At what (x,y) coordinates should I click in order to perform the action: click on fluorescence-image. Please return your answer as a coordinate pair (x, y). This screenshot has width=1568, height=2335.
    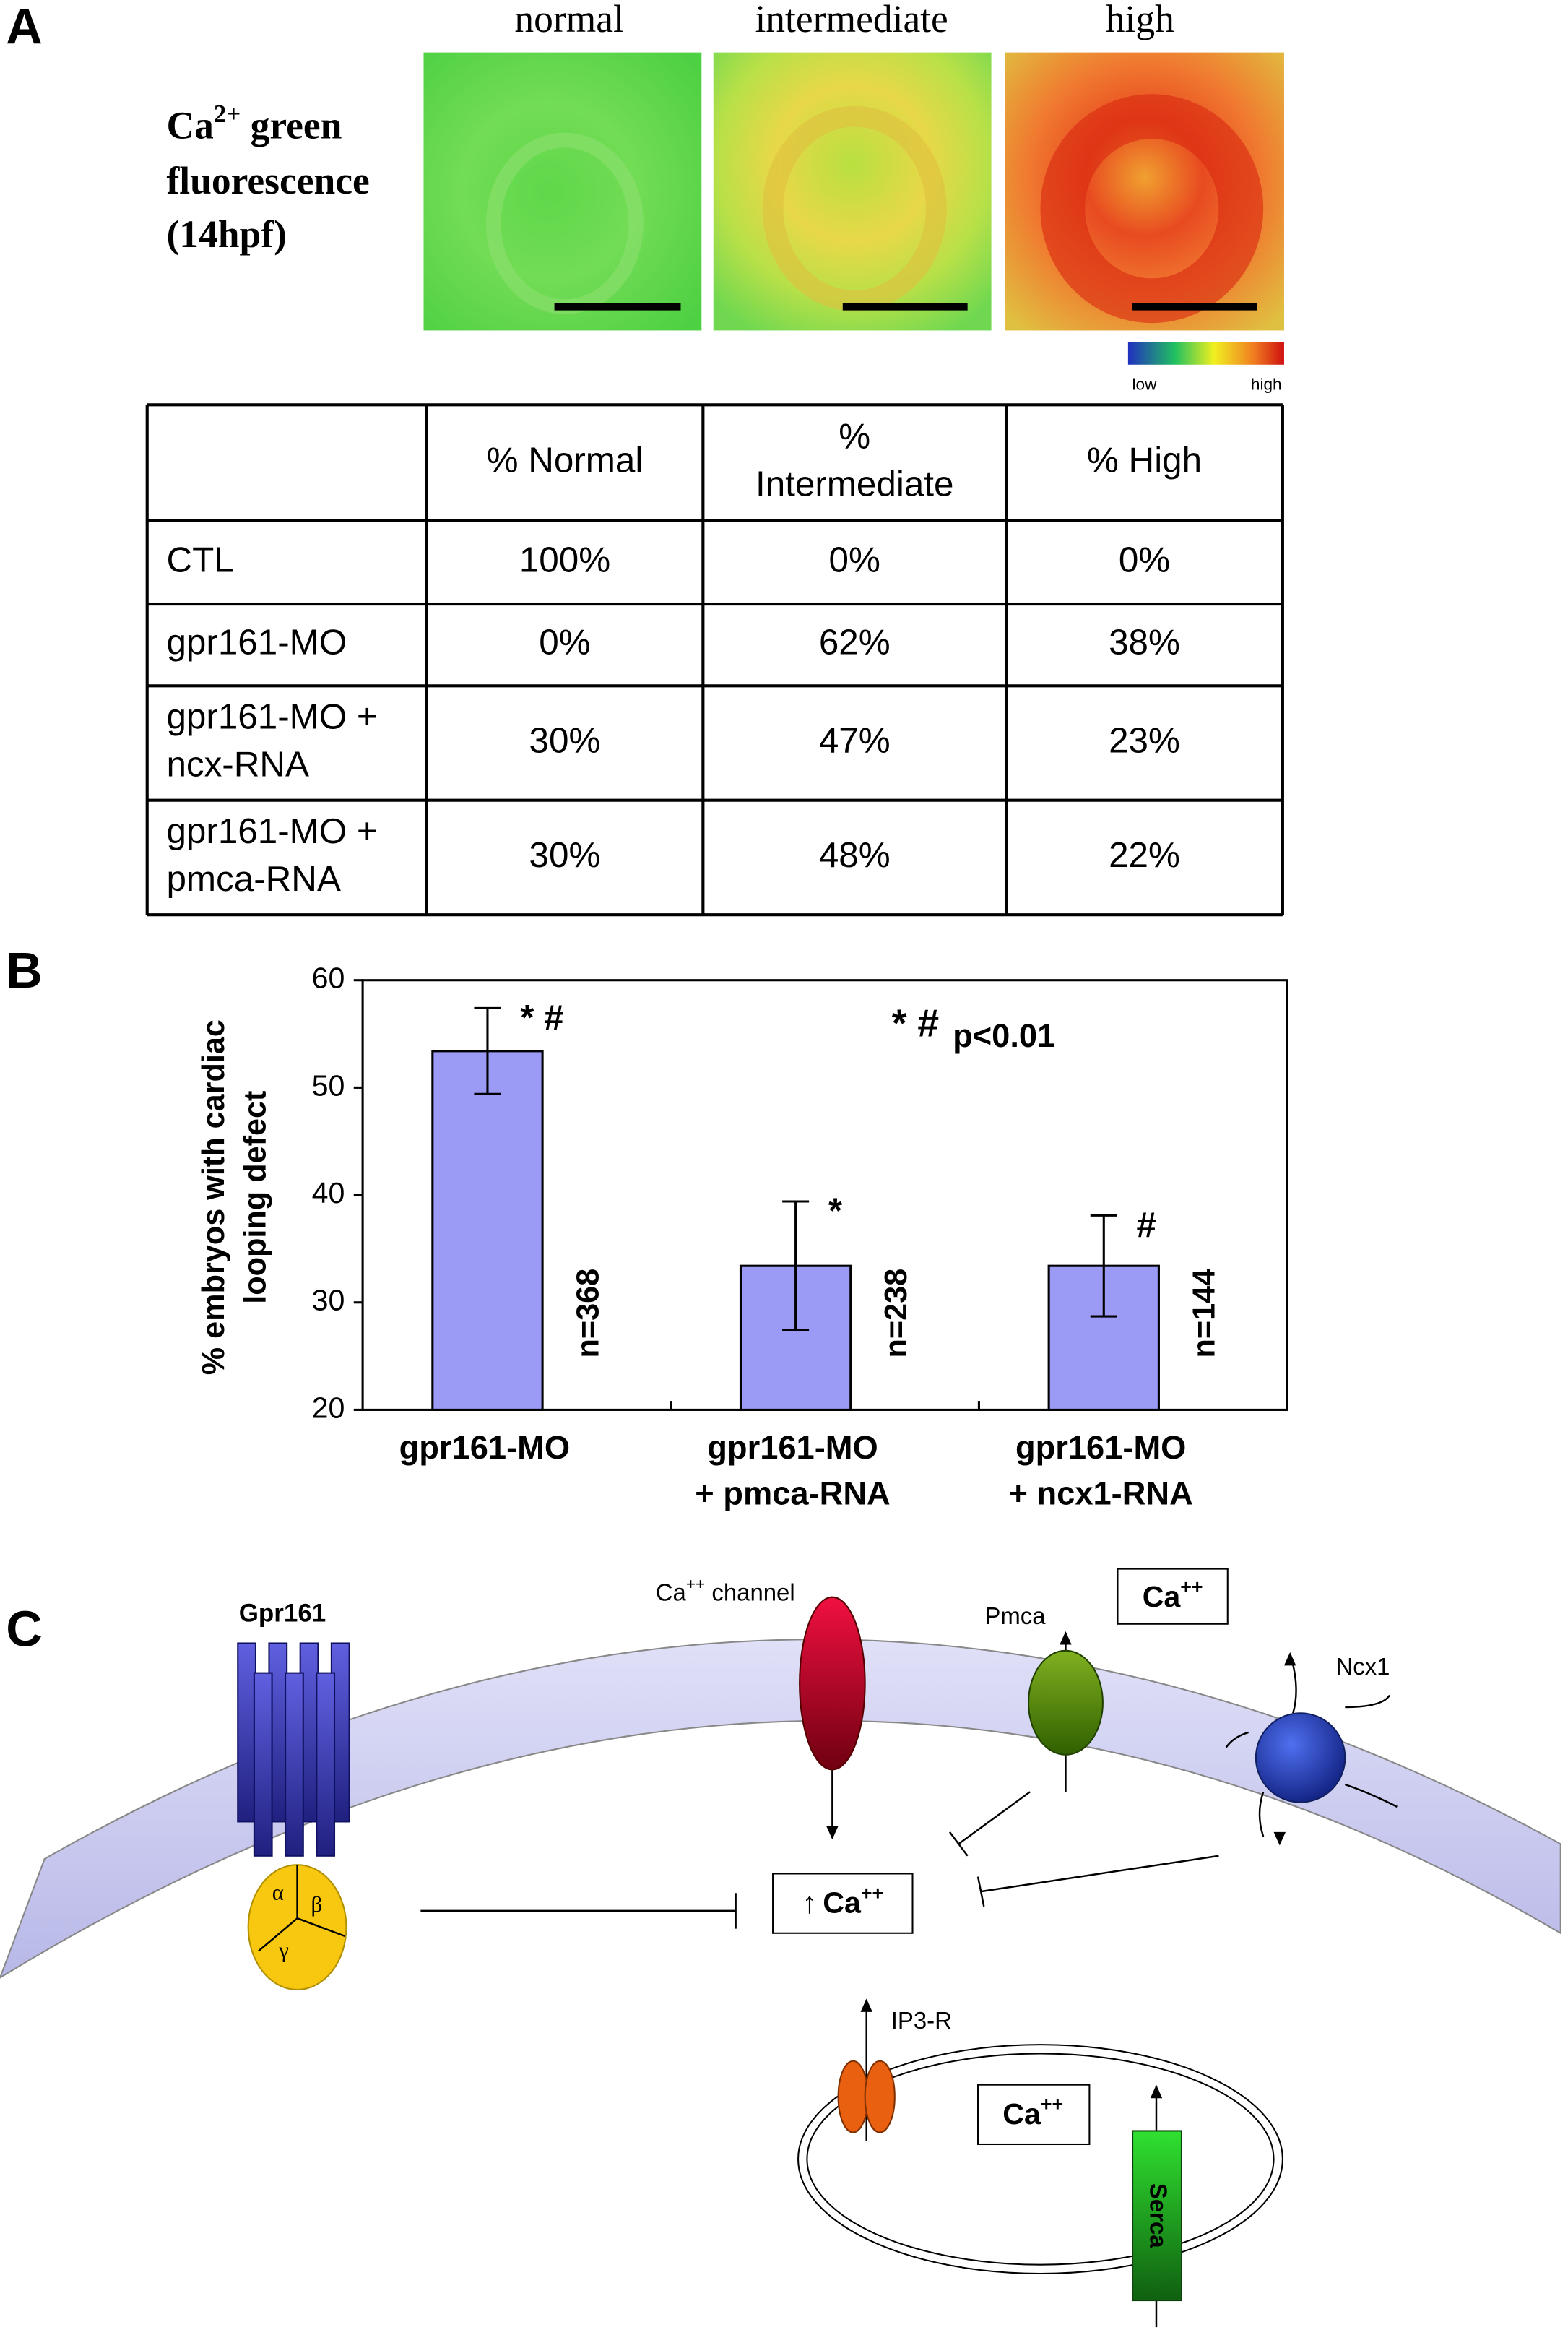
    Looking at the image, I should click on (852, 191).